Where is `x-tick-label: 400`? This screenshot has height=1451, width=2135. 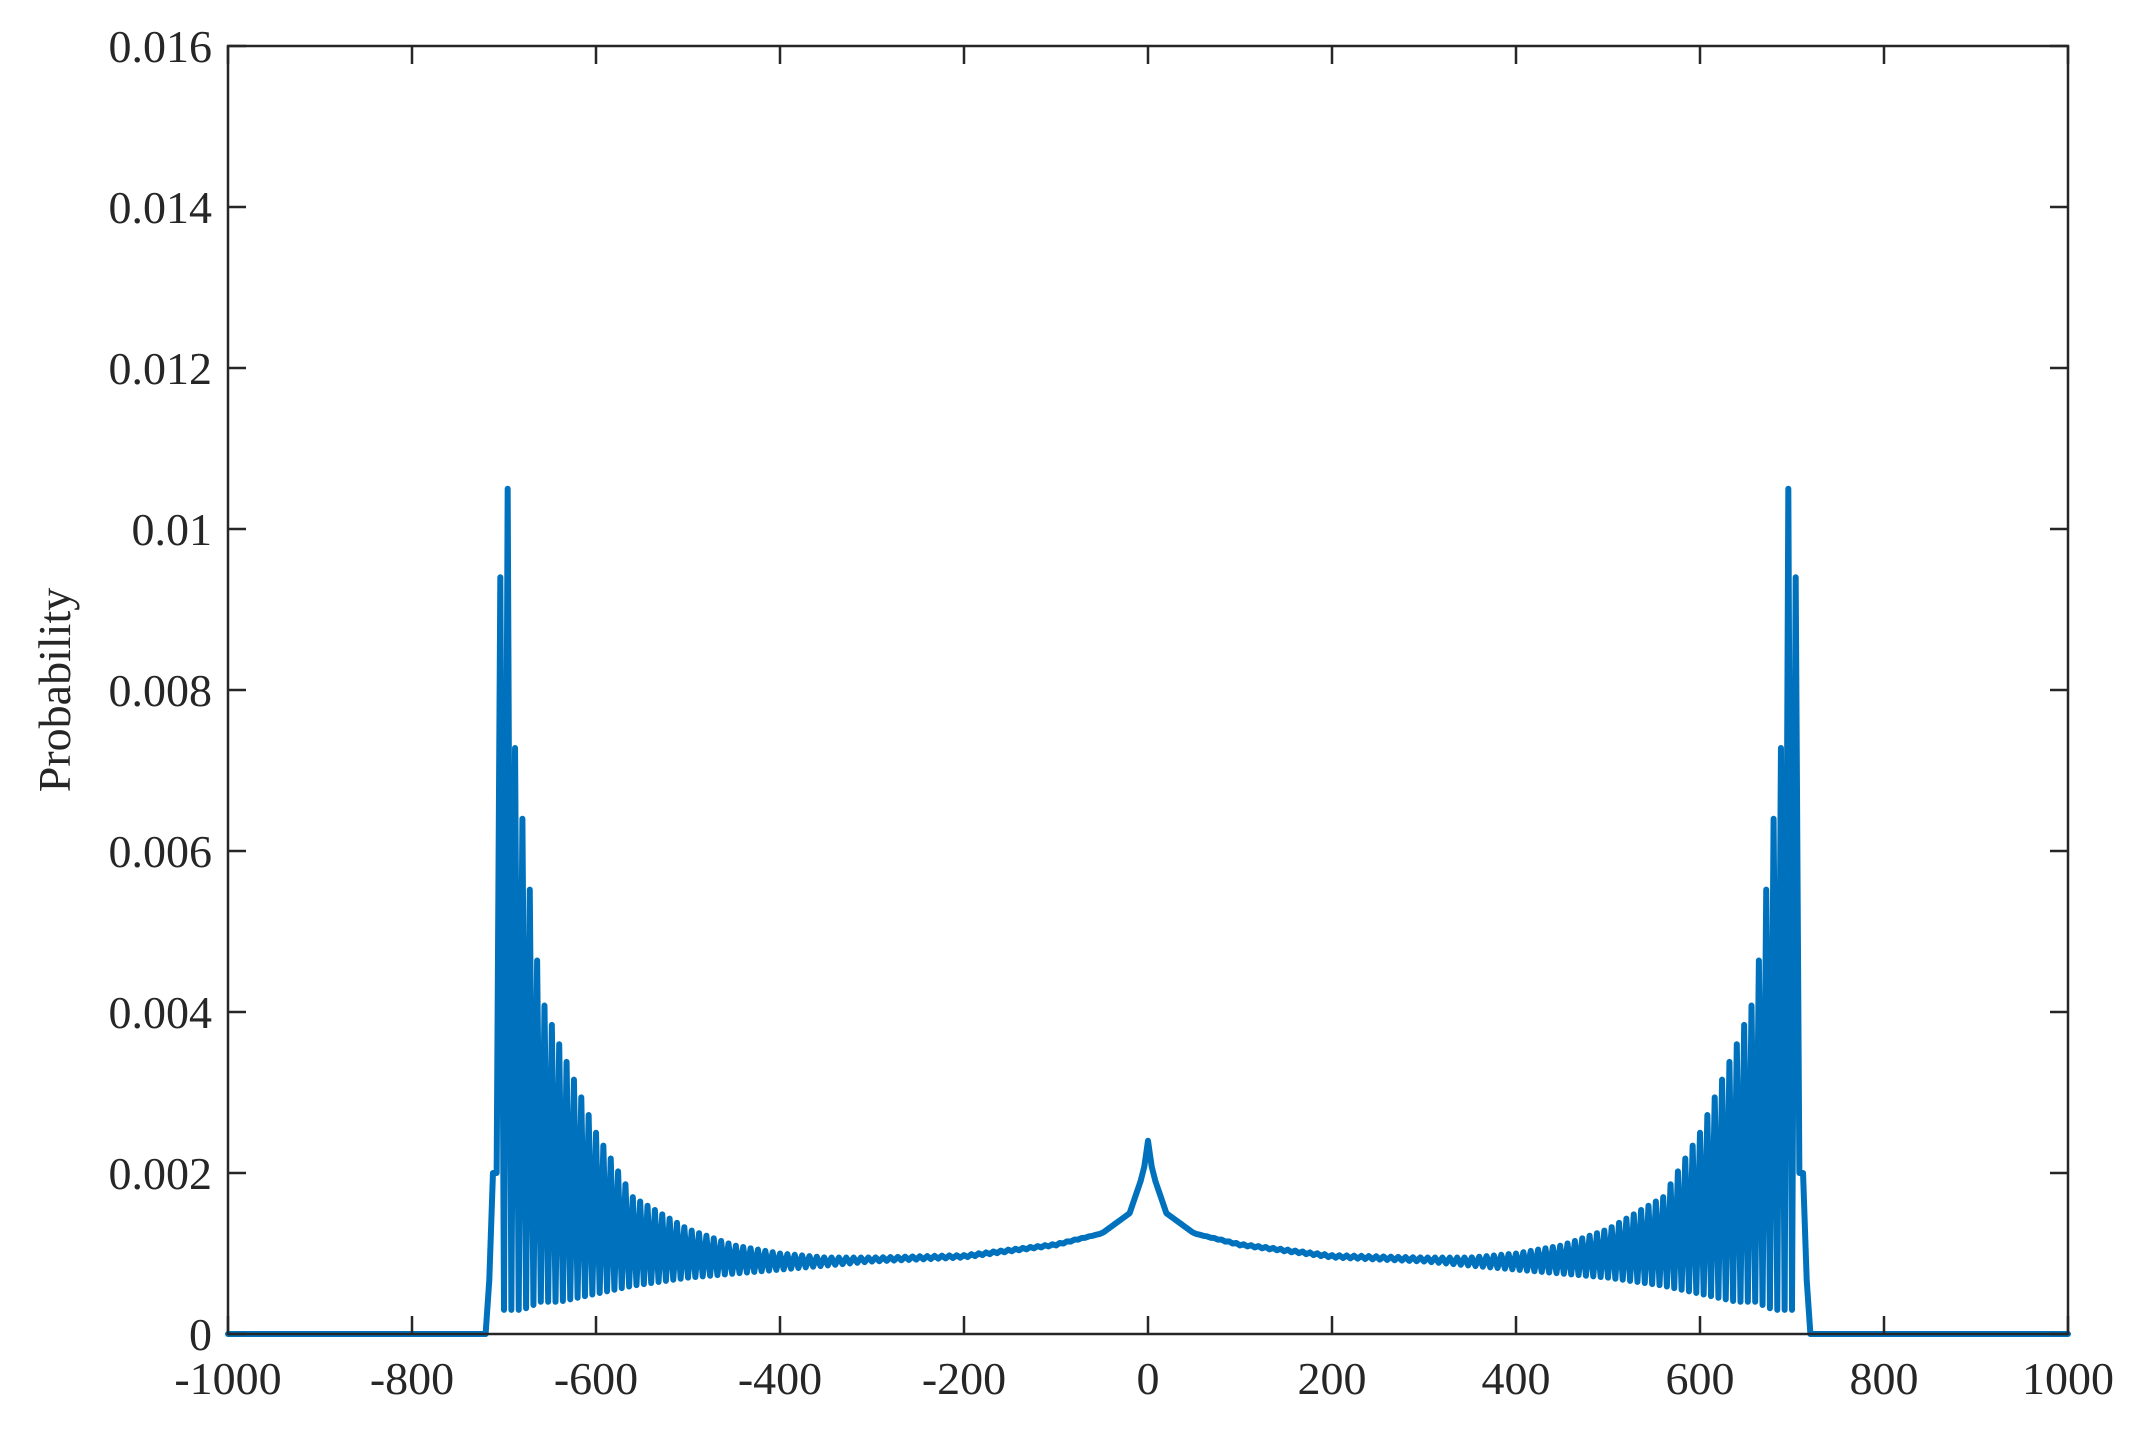 x-tick-label: 400 is located at coordinates (1516, 1378).